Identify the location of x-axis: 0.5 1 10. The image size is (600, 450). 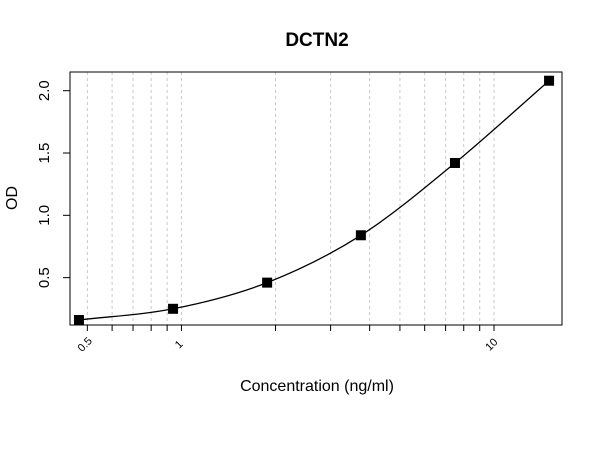
(288, 340).